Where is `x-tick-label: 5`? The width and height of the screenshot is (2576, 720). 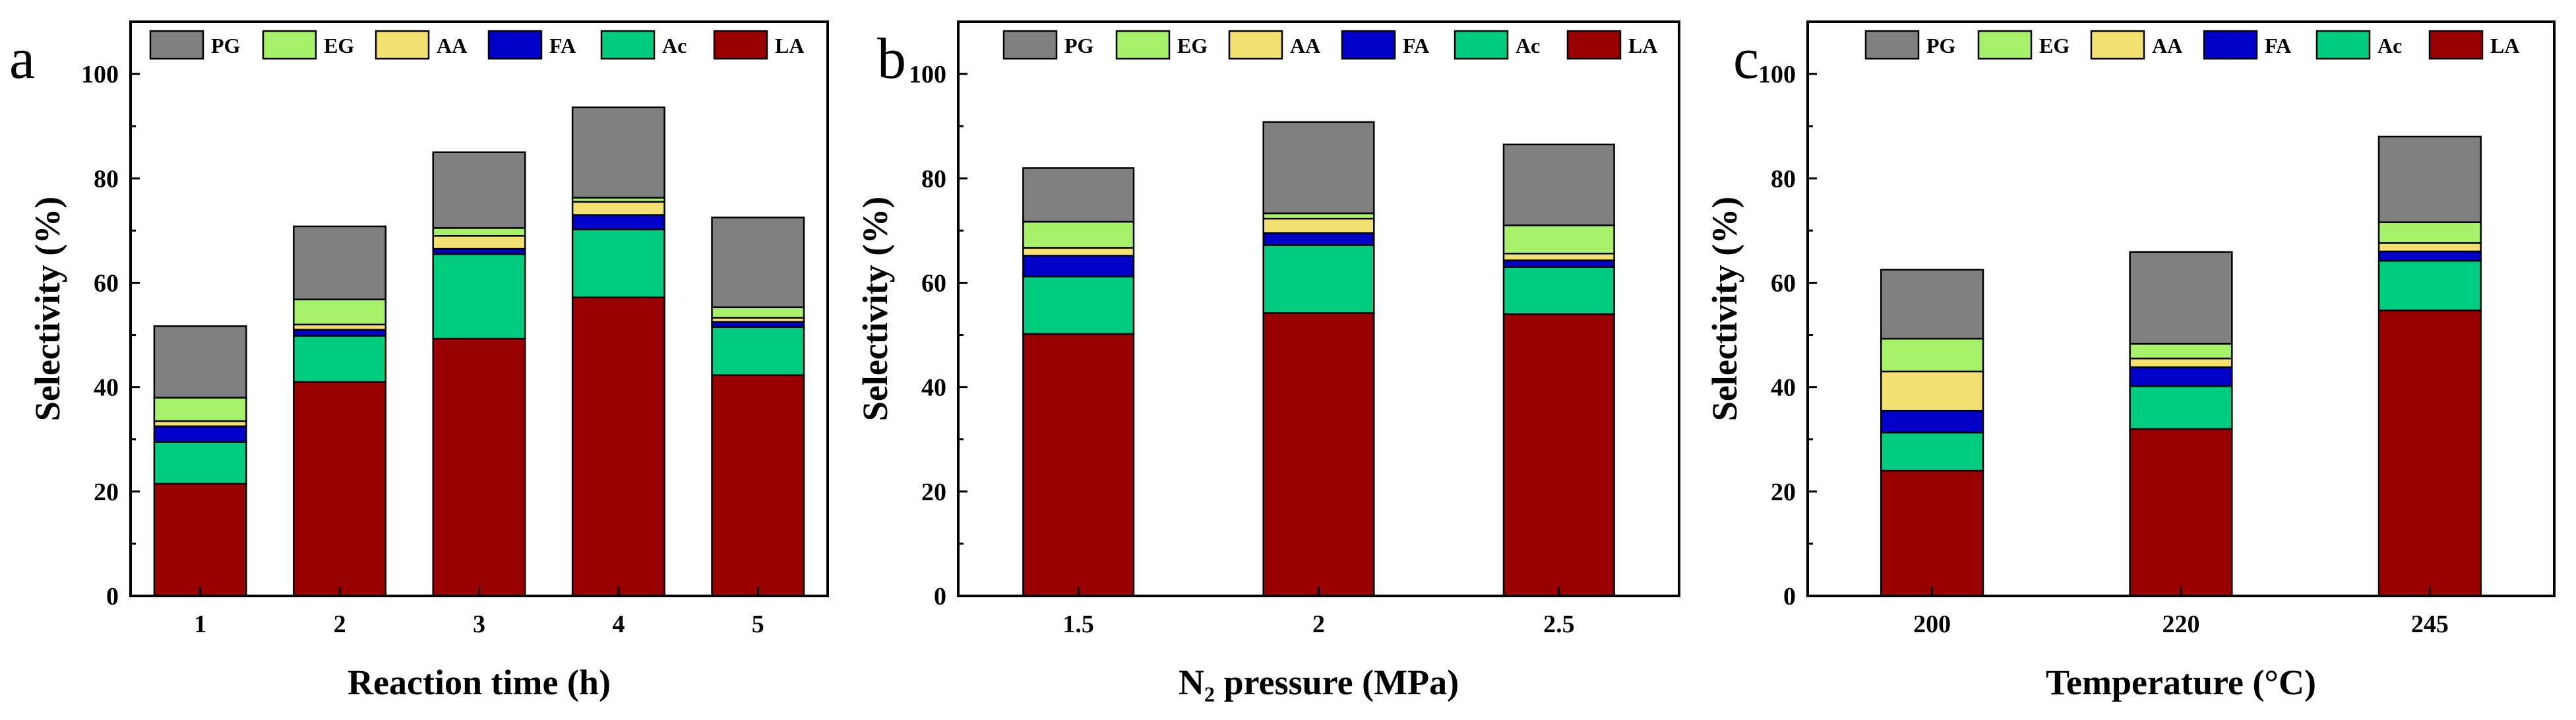 x-tick-label: 5 is located at coordinates (758, 624).